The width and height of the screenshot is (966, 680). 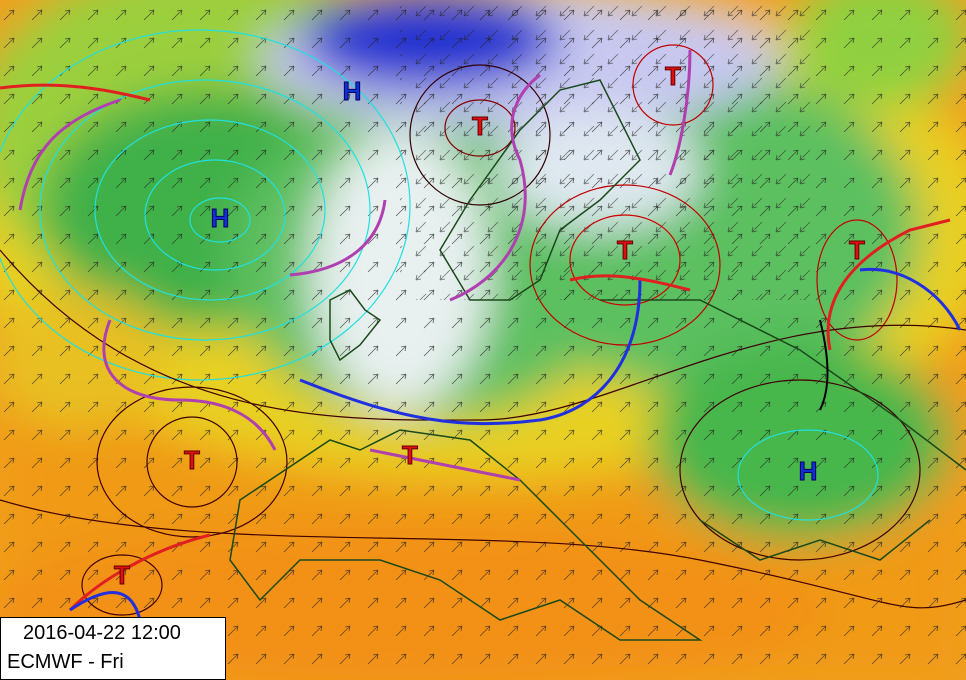 I want to click on model-label: ECMWF - Fri, so click(x=65, y=662).